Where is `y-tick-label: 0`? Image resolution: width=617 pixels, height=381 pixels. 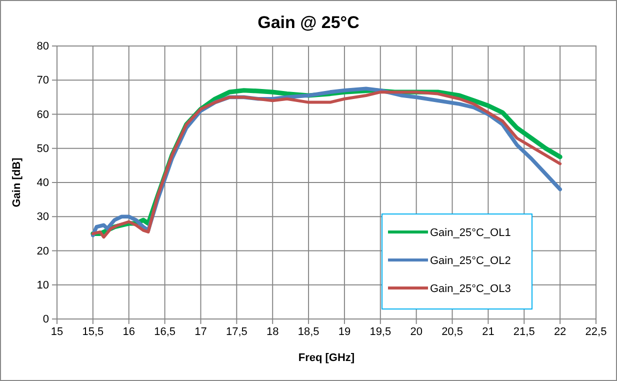
y-tick-label: 0 is located at coordinates (45, 320).